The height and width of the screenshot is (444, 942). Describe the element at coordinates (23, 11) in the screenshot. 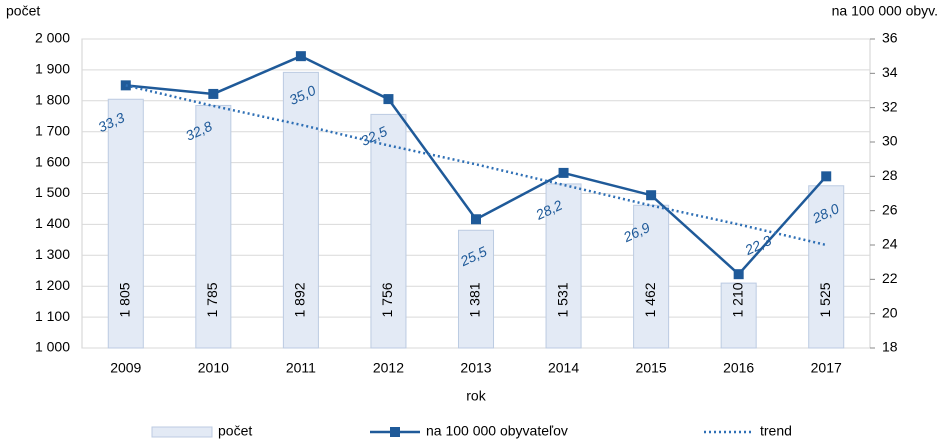

I see `y-axis-label: počet` at that location.